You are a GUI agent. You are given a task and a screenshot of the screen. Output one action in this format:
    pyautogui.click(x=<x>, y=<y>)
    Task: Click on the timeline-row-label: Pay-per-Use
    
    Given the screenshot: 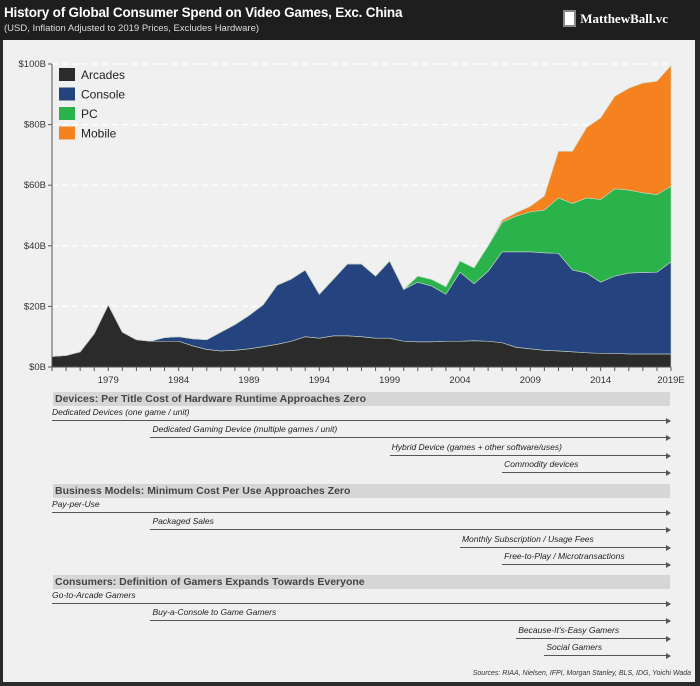 What is the action you would take?
    pyautogui.click(x=76, y=504)
    